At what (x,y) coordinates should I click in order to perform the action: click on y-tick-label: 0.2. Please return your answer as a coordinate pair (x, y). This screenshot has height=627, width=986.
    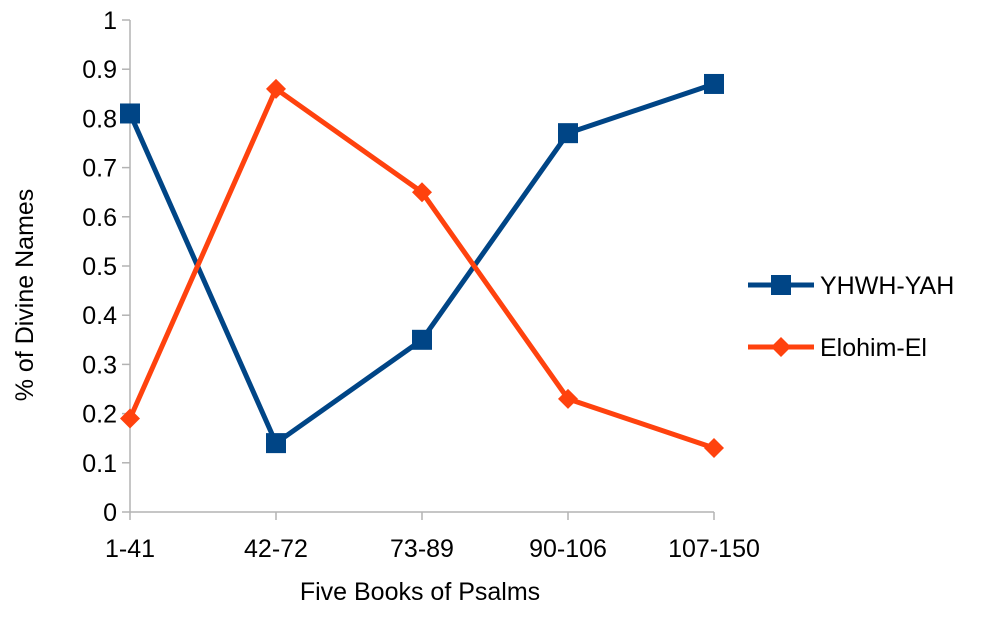
    Looking at the image, I should click on (99, 415).